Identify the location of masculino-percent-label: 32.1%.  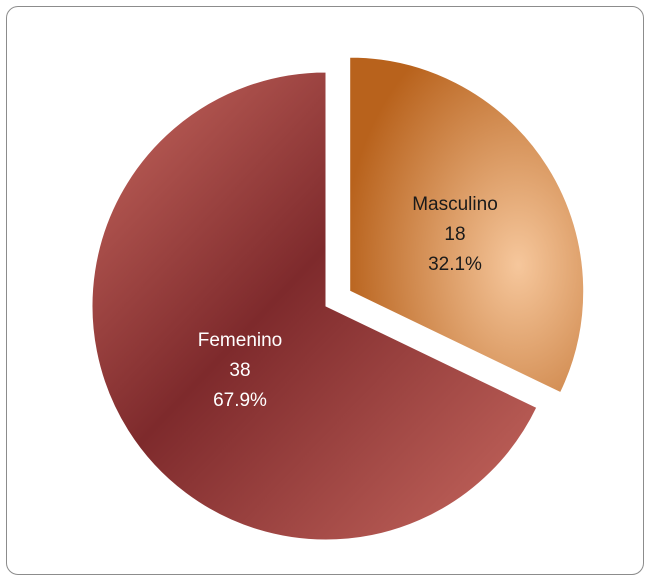
(455, 264).